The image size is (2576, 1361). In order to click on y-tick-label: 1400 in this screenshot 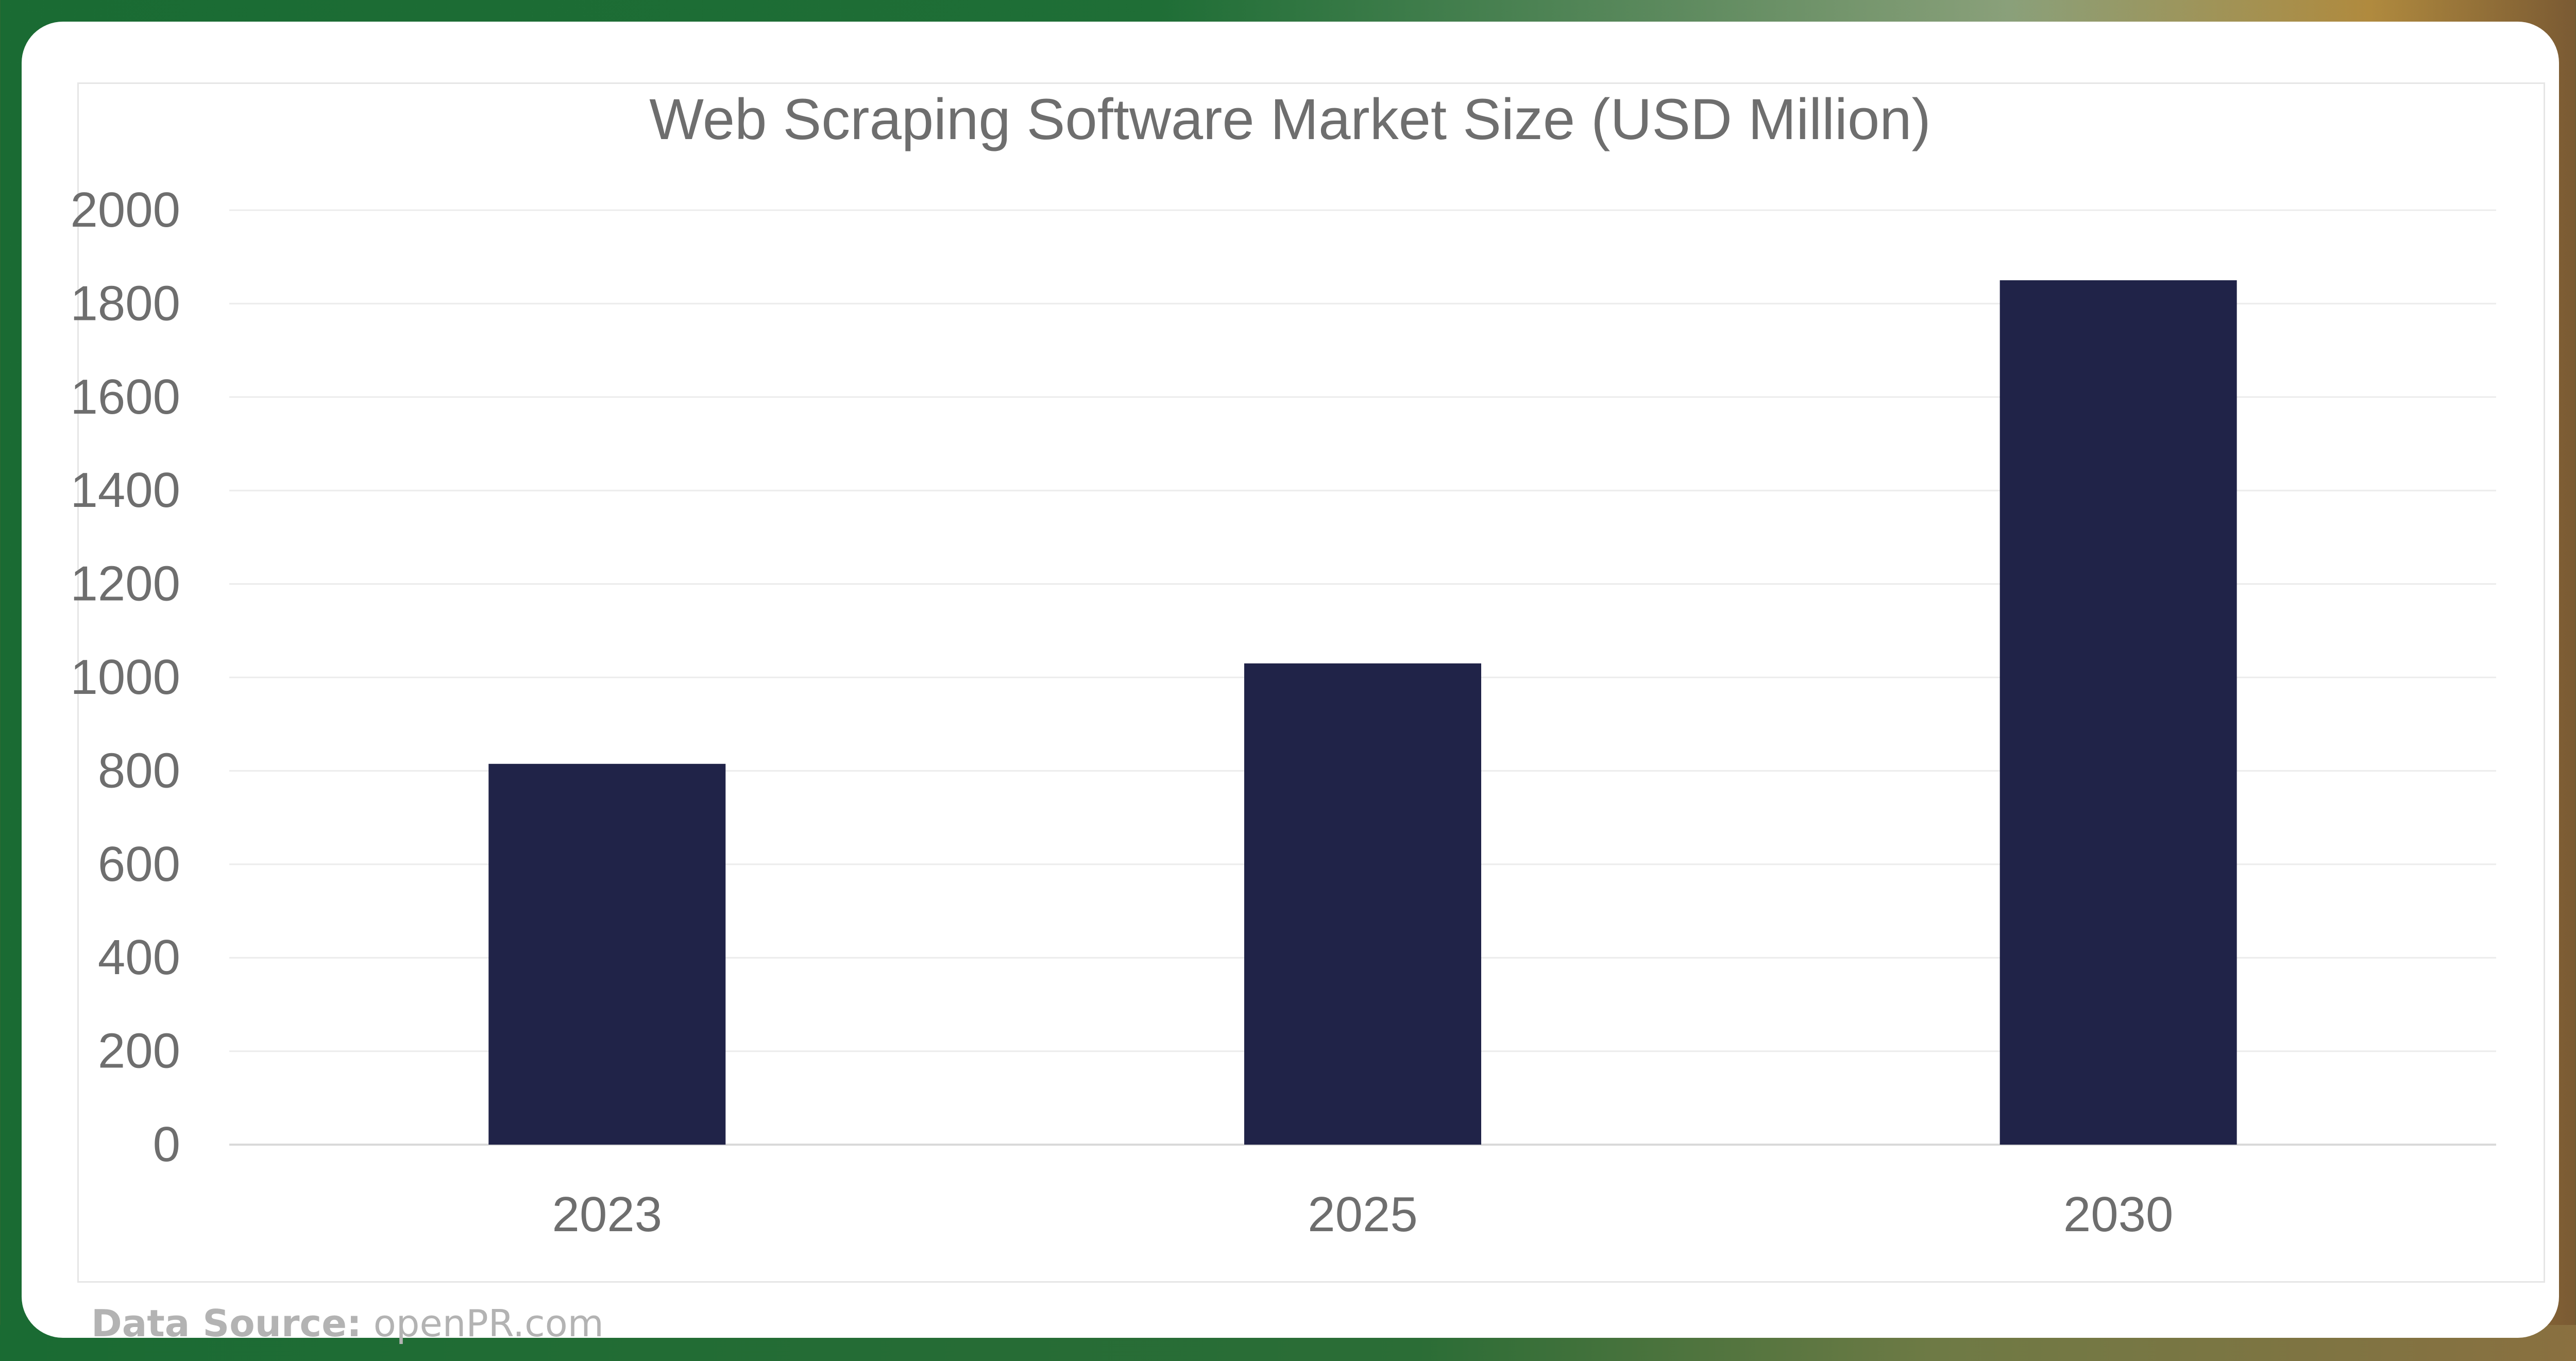, I will do `click(125, 490)`.